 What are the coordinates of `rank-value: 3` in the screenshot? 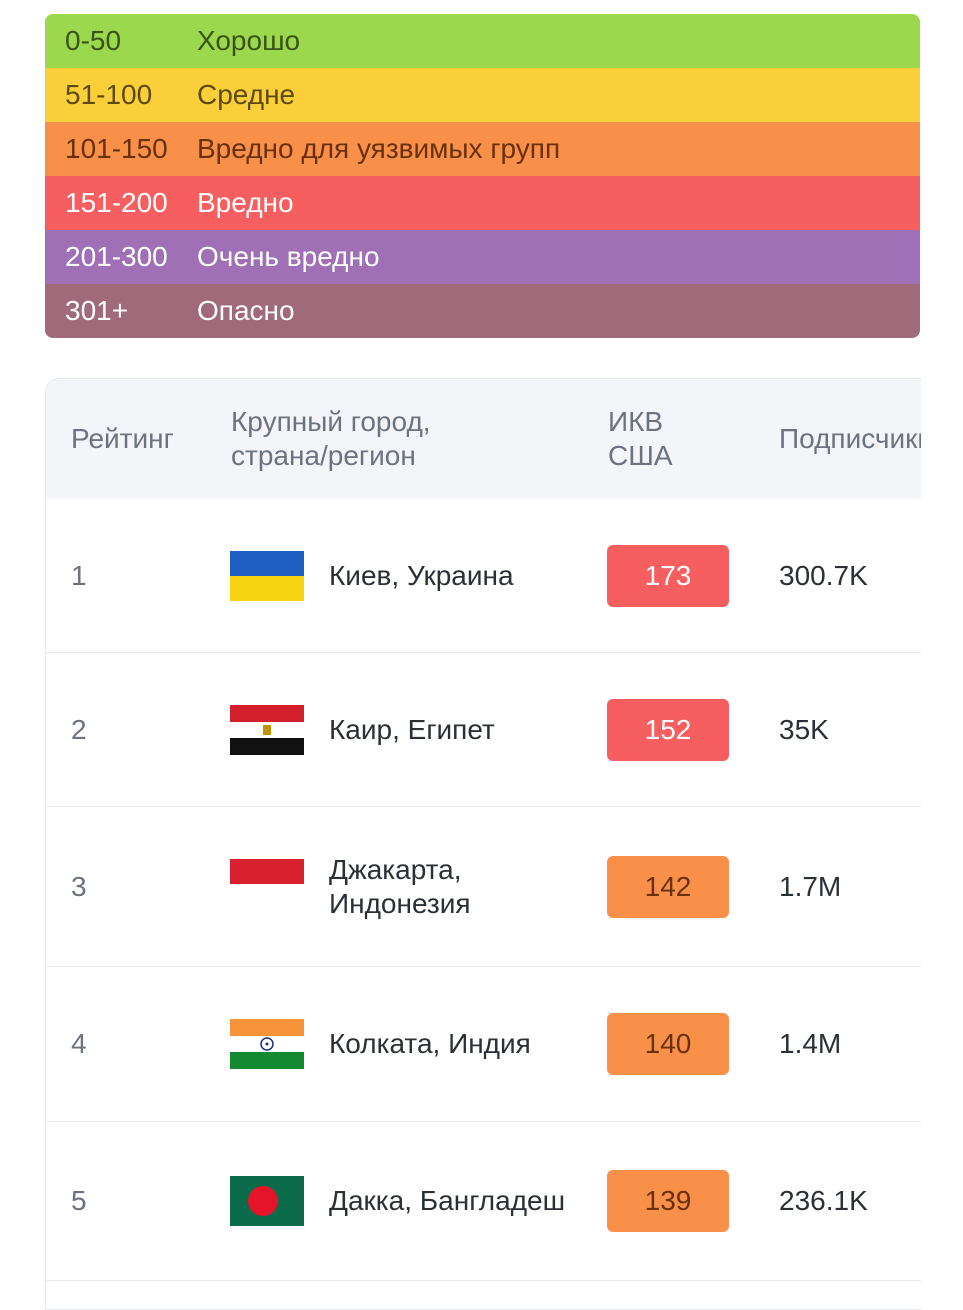 It's located at (79, 886).